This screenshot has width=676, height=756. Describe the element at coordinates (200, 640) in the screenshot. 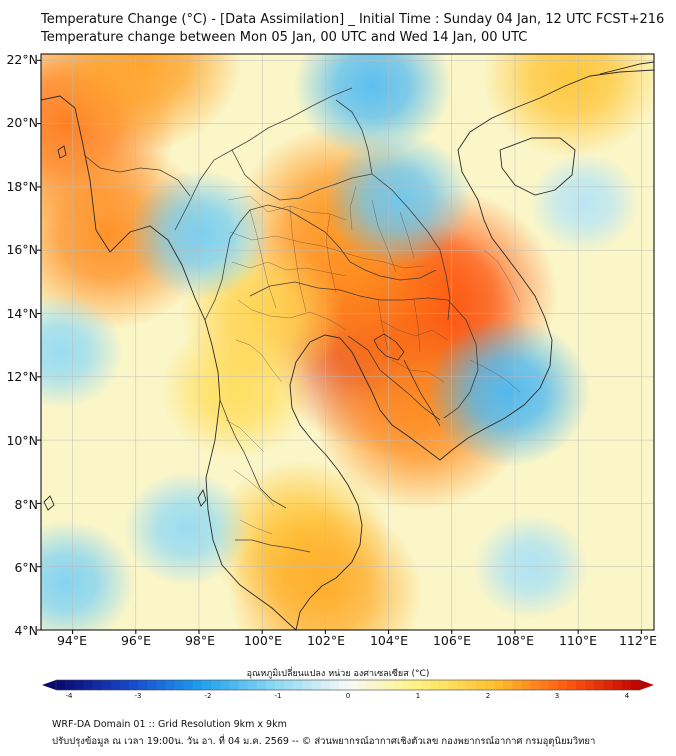

I see `lon-label-98: 98°E` at that location.